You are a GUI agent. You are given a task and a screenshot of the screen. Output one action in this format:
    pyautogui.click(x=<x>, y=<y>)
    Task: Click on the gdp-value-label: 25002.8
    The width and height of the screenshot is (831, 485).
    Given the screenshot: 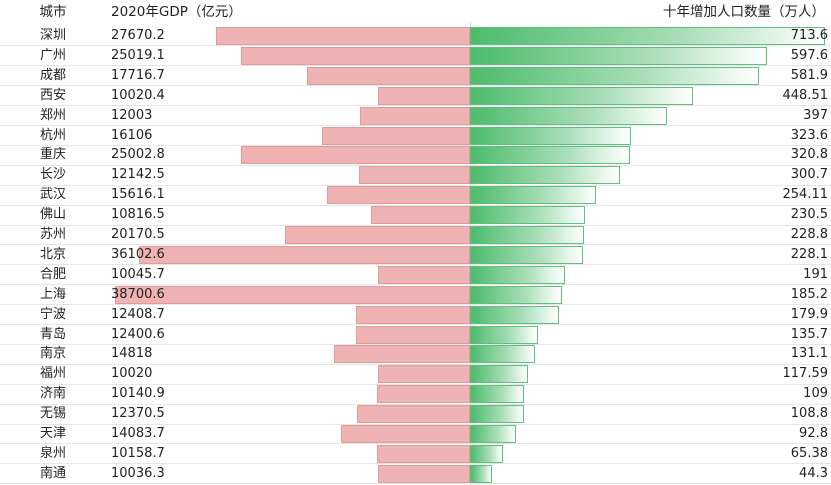 What is the action you would take?
    pyautogui.click(x=138, y=155)
    